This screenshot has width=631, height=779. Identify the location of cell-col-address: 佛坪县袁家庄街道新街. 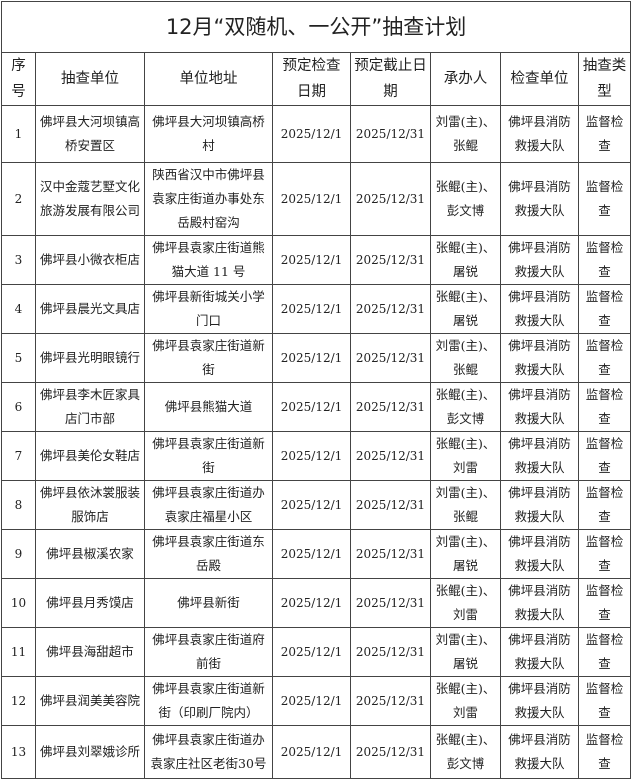
(208, 456).